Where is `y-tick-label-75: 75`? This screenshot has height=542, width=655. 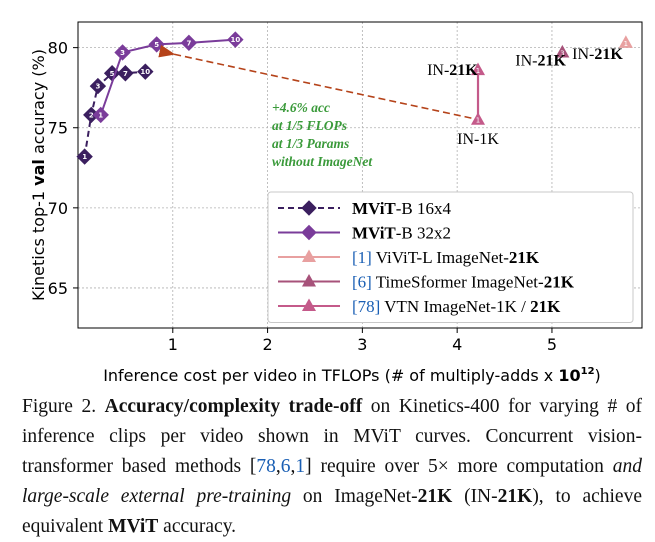
y-tick-label-75: 75 is located at coordinates (58, 128).